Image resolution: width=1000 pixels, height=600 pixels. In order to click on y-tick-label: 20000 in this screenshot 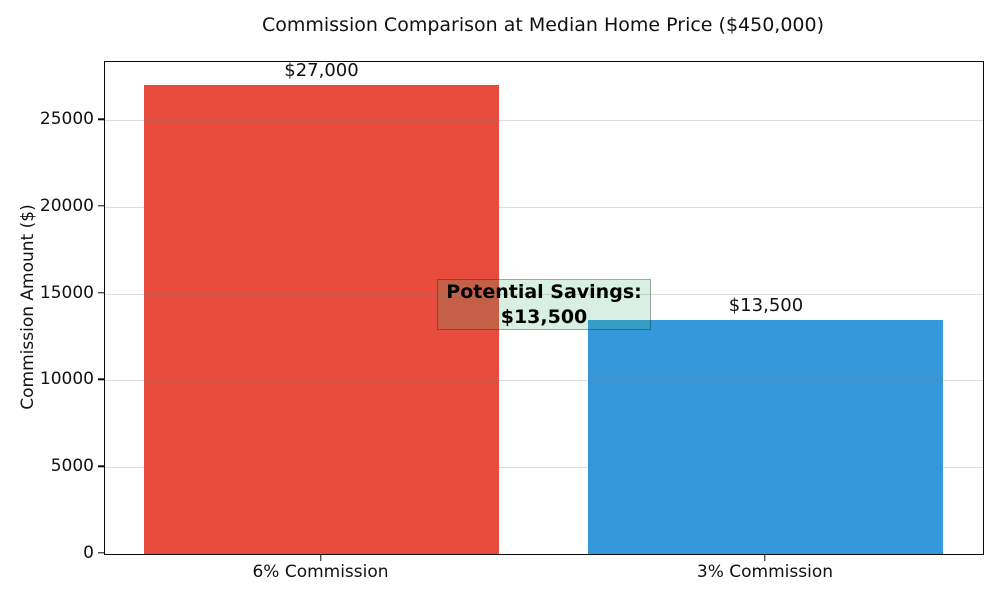, I will do `click(66, 205)`.